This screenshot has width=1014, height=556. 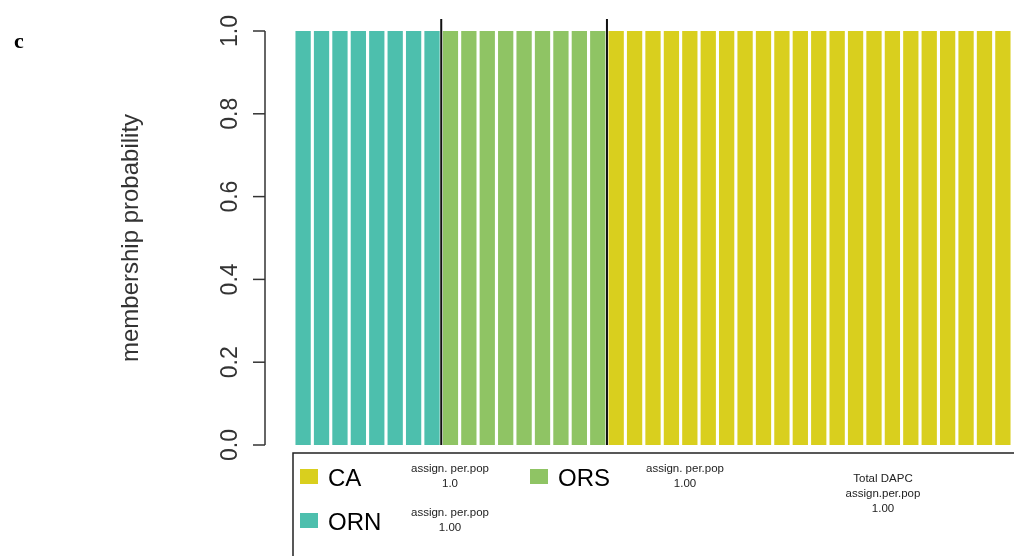 What do you see at coordinates (450, 475) in the screenshot?
I see `text: assign. per.pop 1.0` at bounding box center [450, 475].